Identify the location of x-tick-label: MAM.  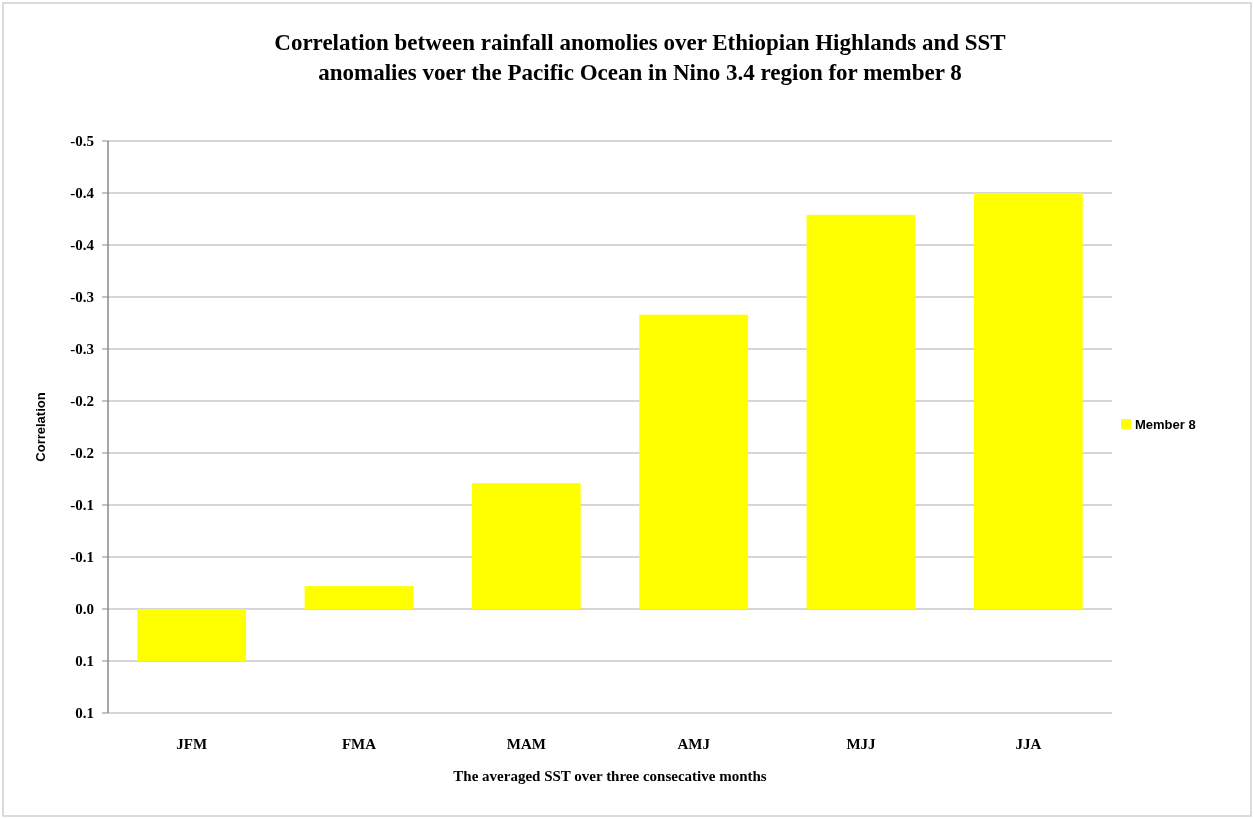
(526, 744).